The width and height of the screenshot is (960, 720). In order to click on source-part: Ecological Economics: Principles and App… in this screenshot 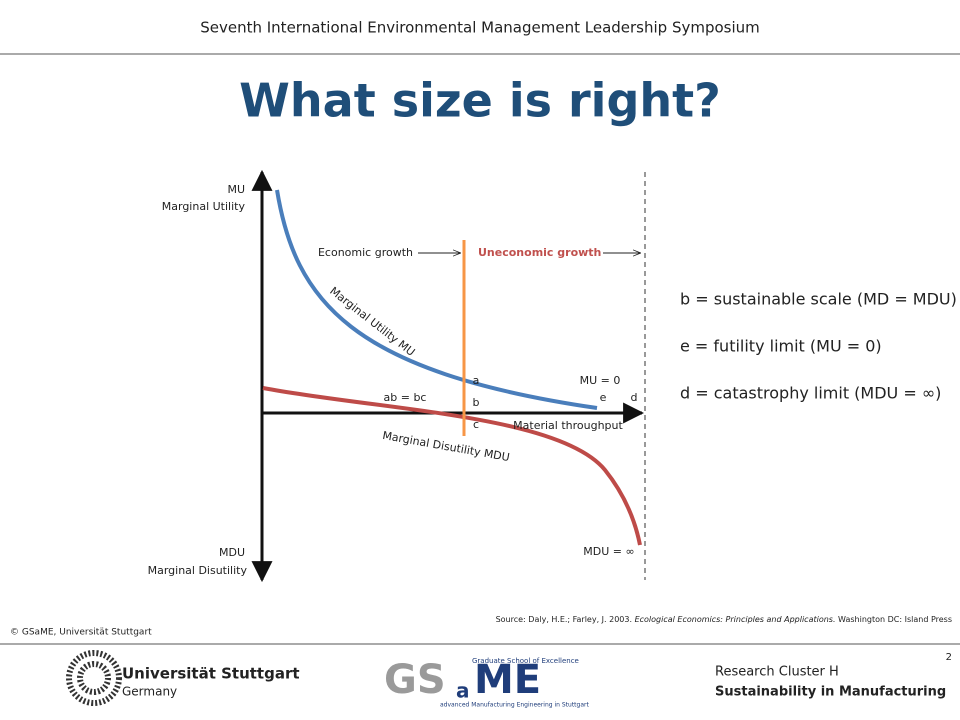, I will do `click(735, 619)`.